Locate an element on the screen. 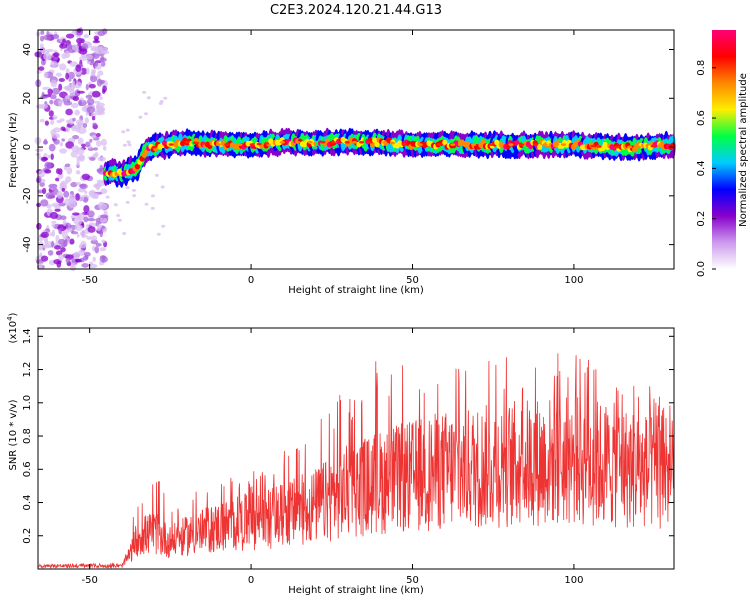 The image size is (750, 600). x-tick-label: 0 is located at coordinates (251, 580).